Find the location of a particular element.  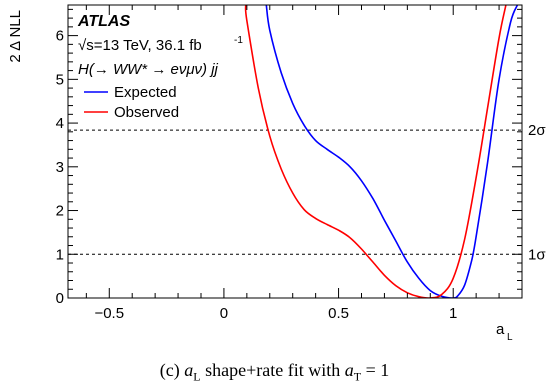

x-tick-label: −0.5 is located at coordinates (109, 313).